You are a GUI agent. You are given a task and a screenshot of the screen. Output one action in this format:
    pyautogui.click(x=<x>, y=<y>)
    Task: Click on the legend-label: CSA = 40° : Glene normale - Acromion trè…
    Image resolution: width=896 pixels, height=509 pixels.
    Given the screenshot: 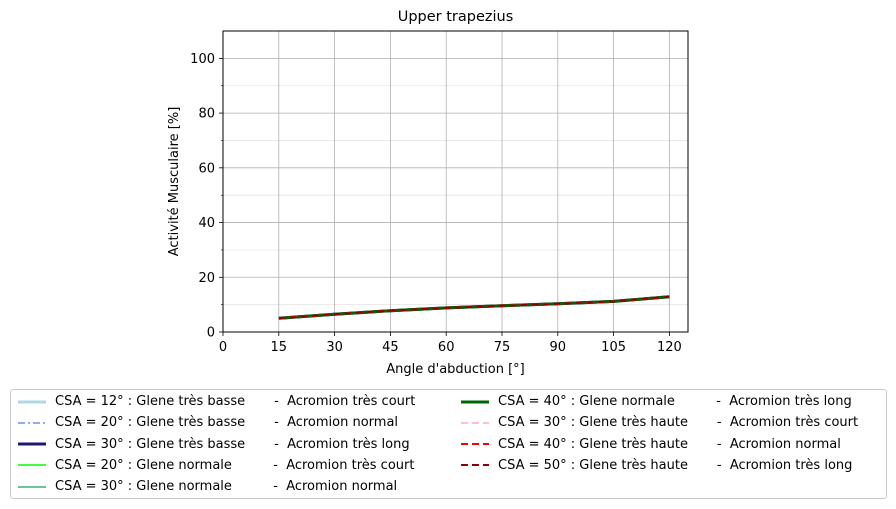 What is the action you would take?
    pyautogui.click(x=675, y=401)
    